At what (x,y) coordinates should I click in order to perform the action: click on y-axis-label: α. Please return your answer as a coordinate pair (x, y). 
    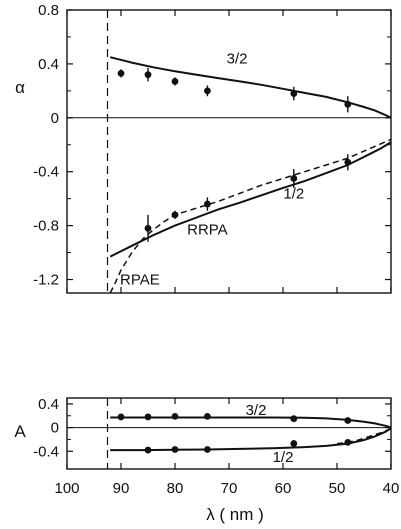
    Looking at the image, I should click on (20, 87).